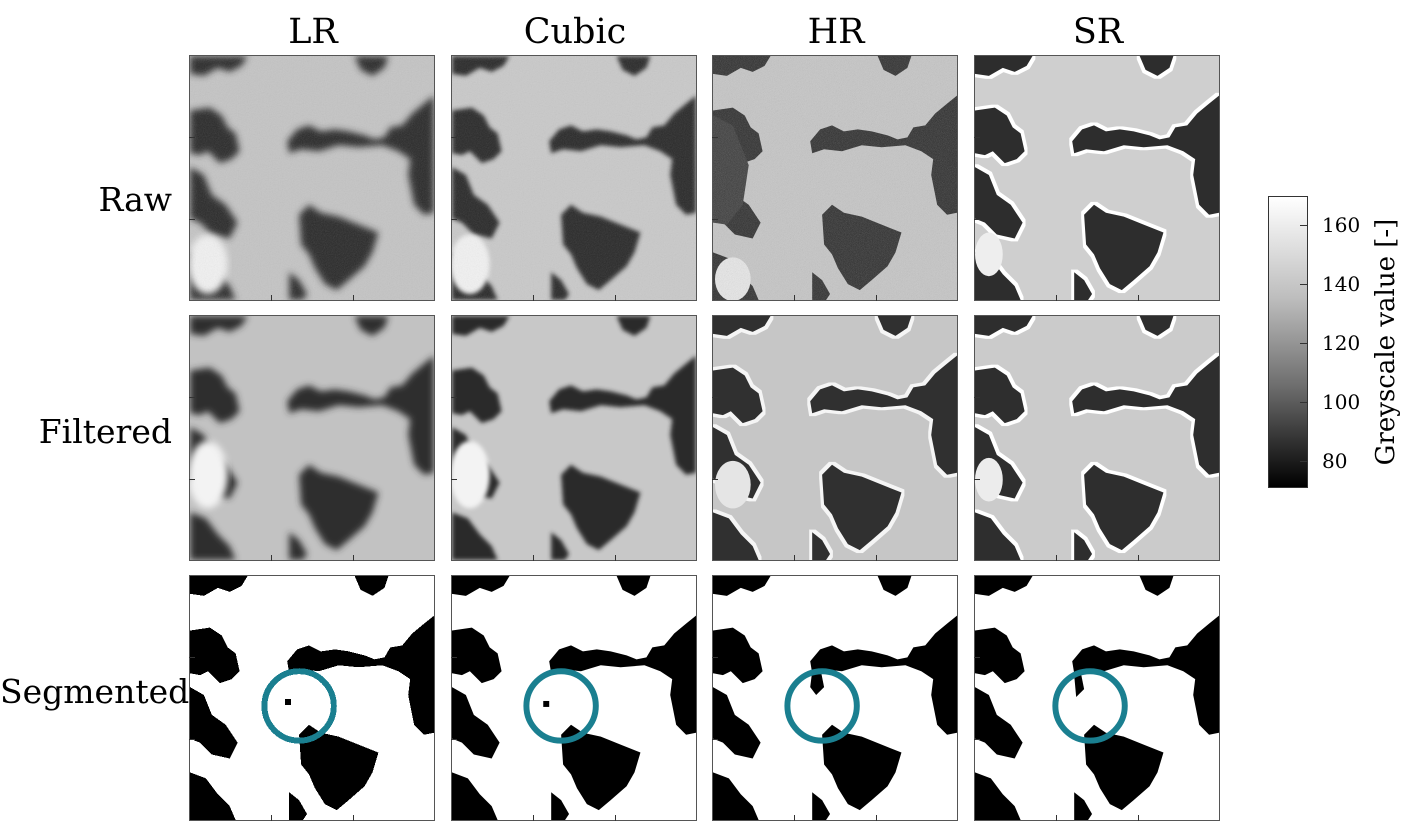  What do you see at coordinates (1288, 342) in the screenshot?
I see `colorbar` at bounding box center [1288, 342].